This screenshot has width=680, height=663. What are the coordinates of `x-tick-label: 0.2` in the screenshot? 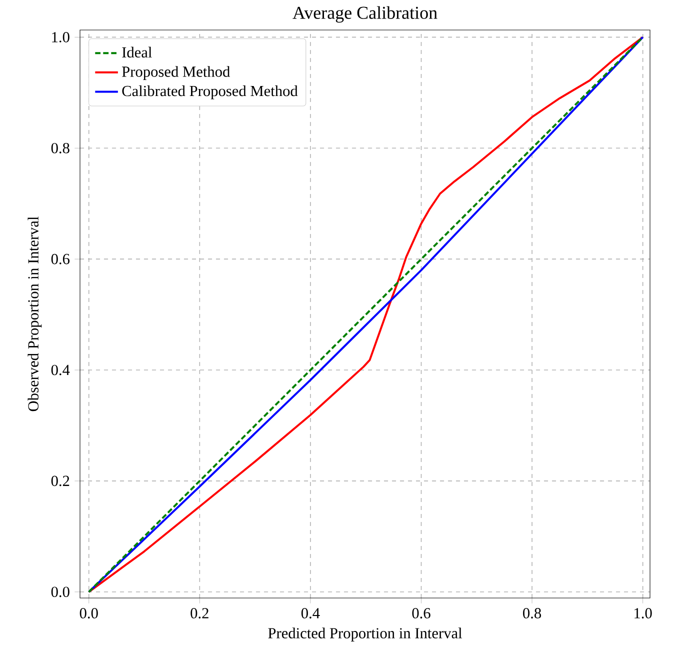 It's located at (199, 613).